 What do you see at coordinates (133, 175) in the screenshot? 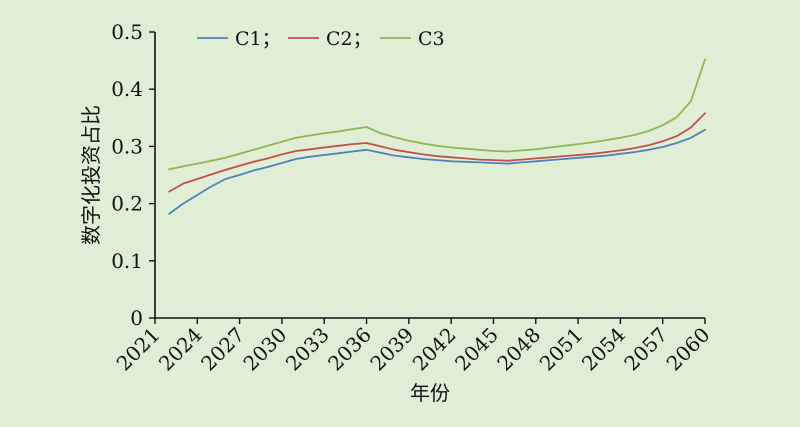
I see `y-tick-group: 0 0.1 0.2 0.3 0.4 0.5` at bounding box center [133, 175].